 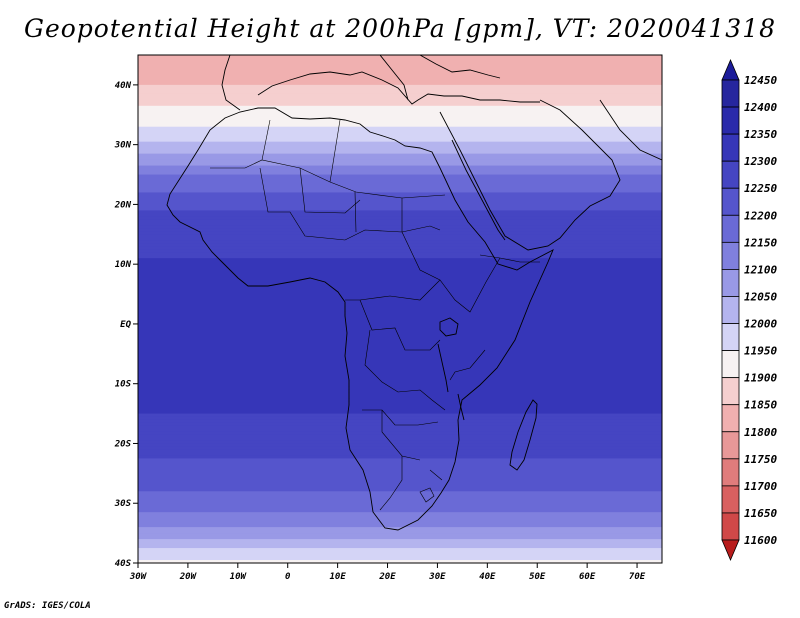 I want to click on x-tick-label: 30E, so click(x=437, y=577).